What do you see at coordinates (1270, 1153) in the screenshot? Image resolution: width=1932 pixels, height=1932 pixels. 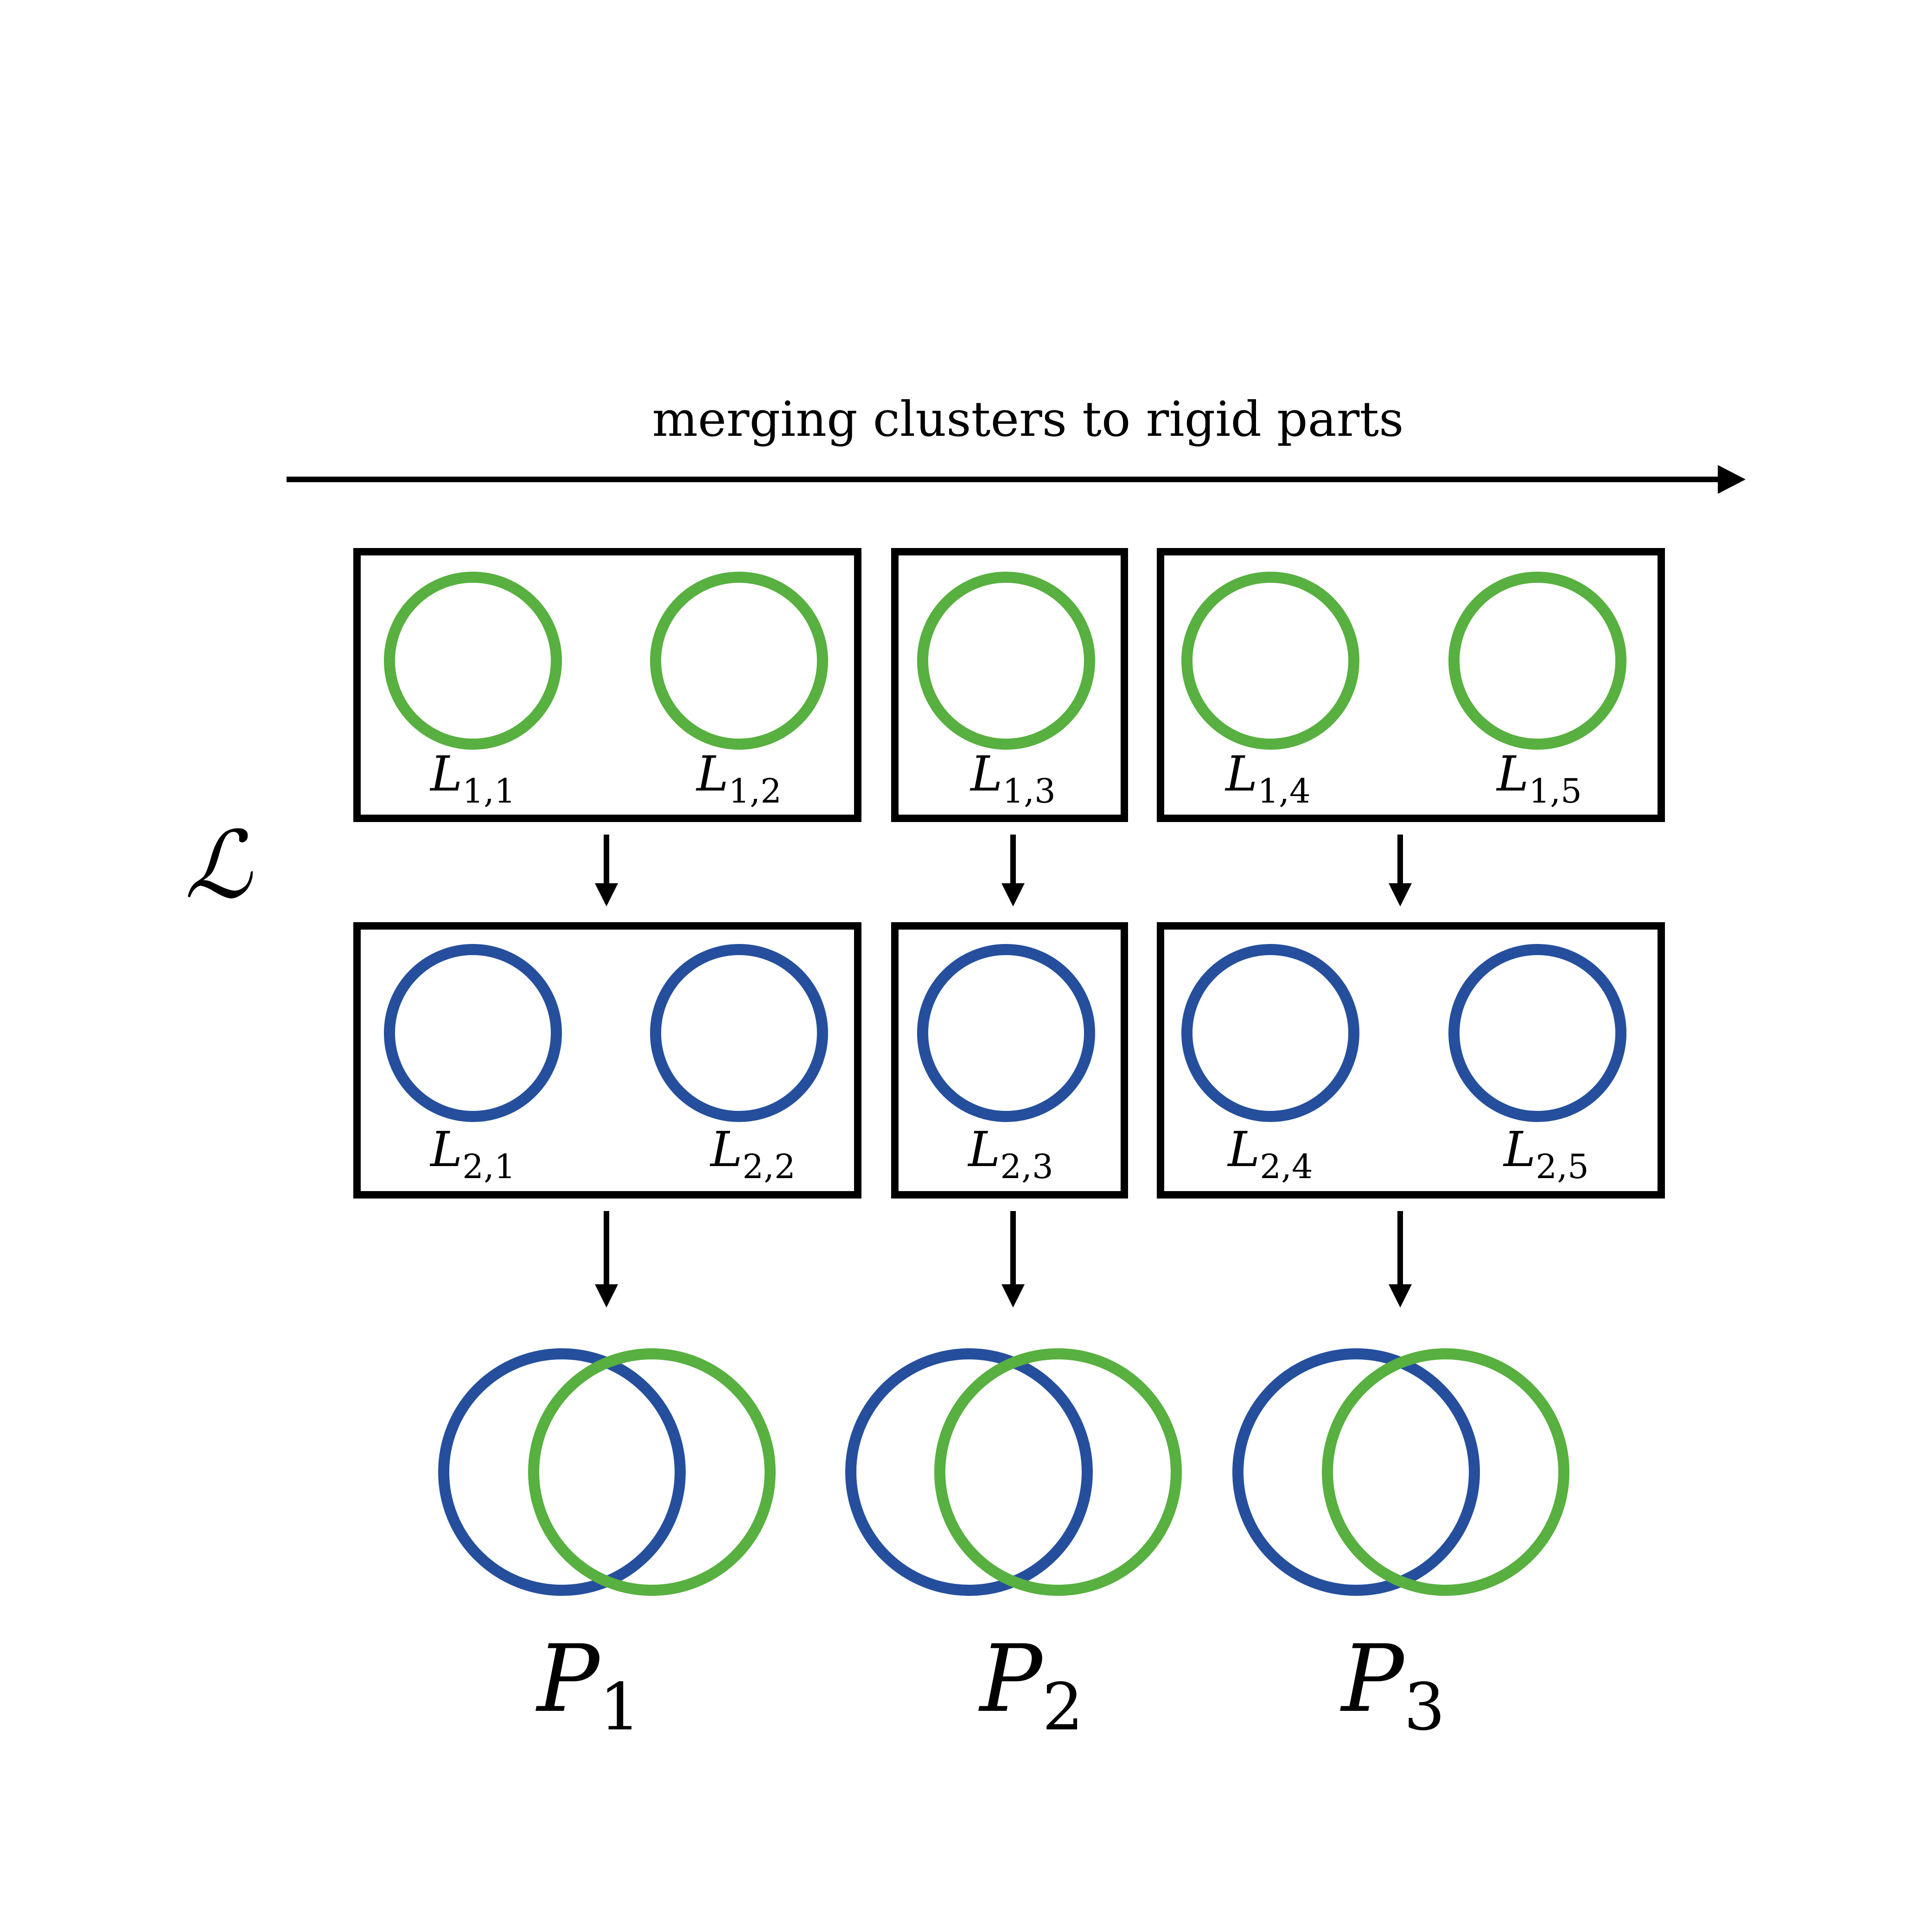 I see `cluster-label: L2,4` at bounding box center [1270, 1153].